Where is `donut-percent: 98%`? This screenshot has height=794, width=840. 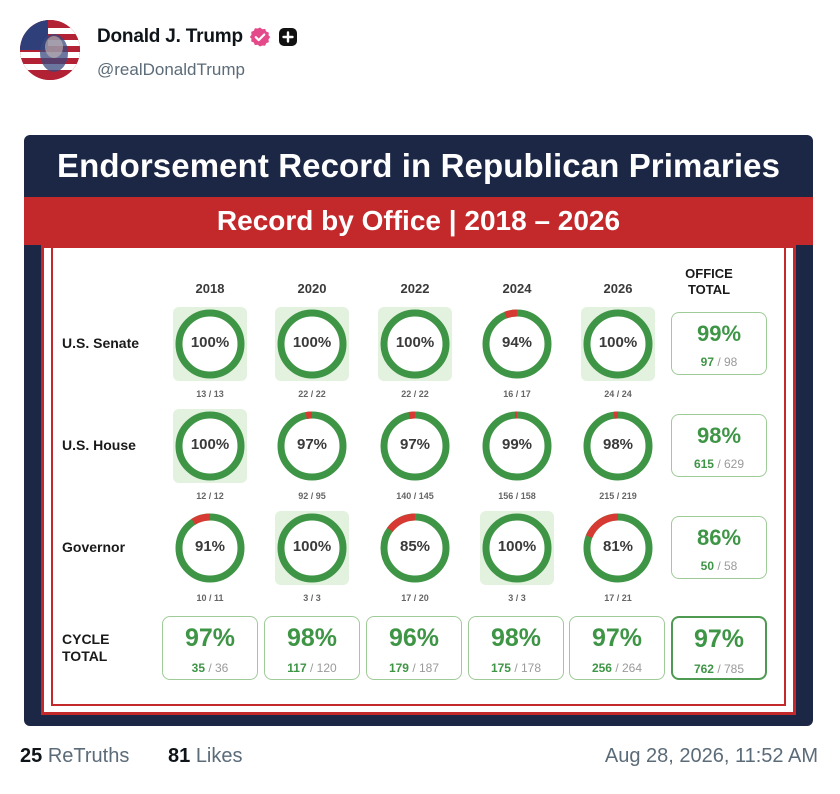 donut-percent: 98% is located at coordinates (618, 444).